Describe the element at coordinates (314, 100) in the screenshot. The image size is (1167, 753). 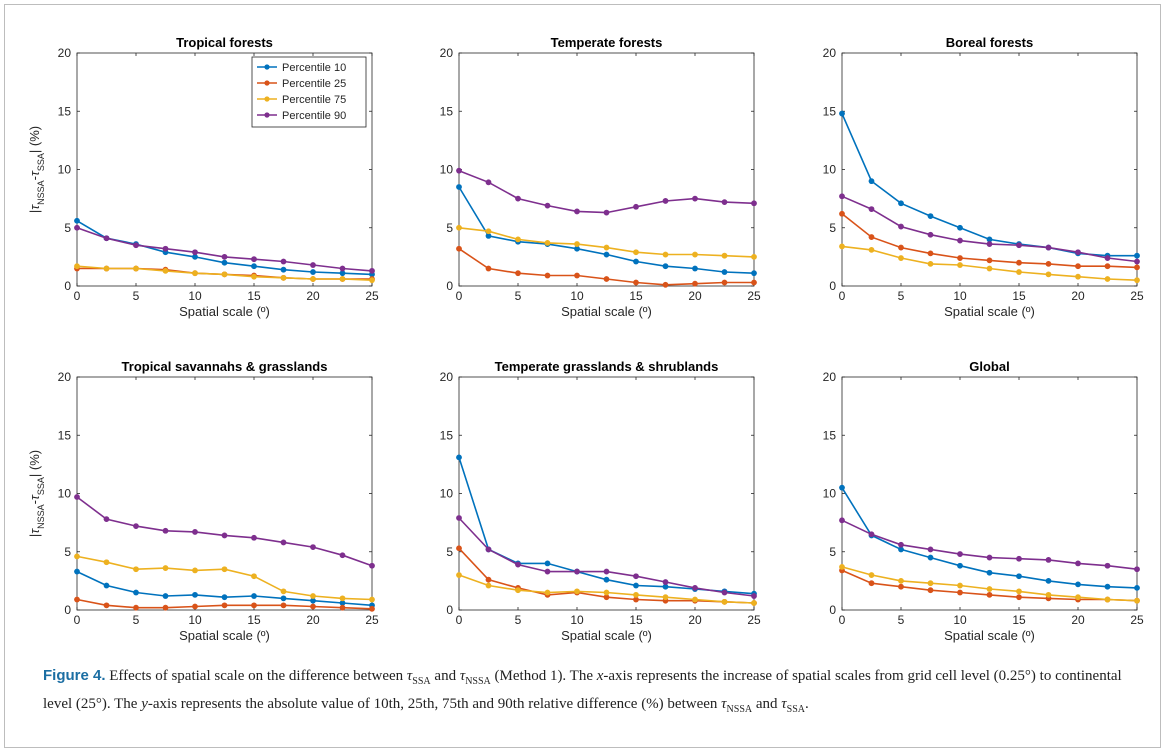
I see `legend-label: Percentile 75` at that location.